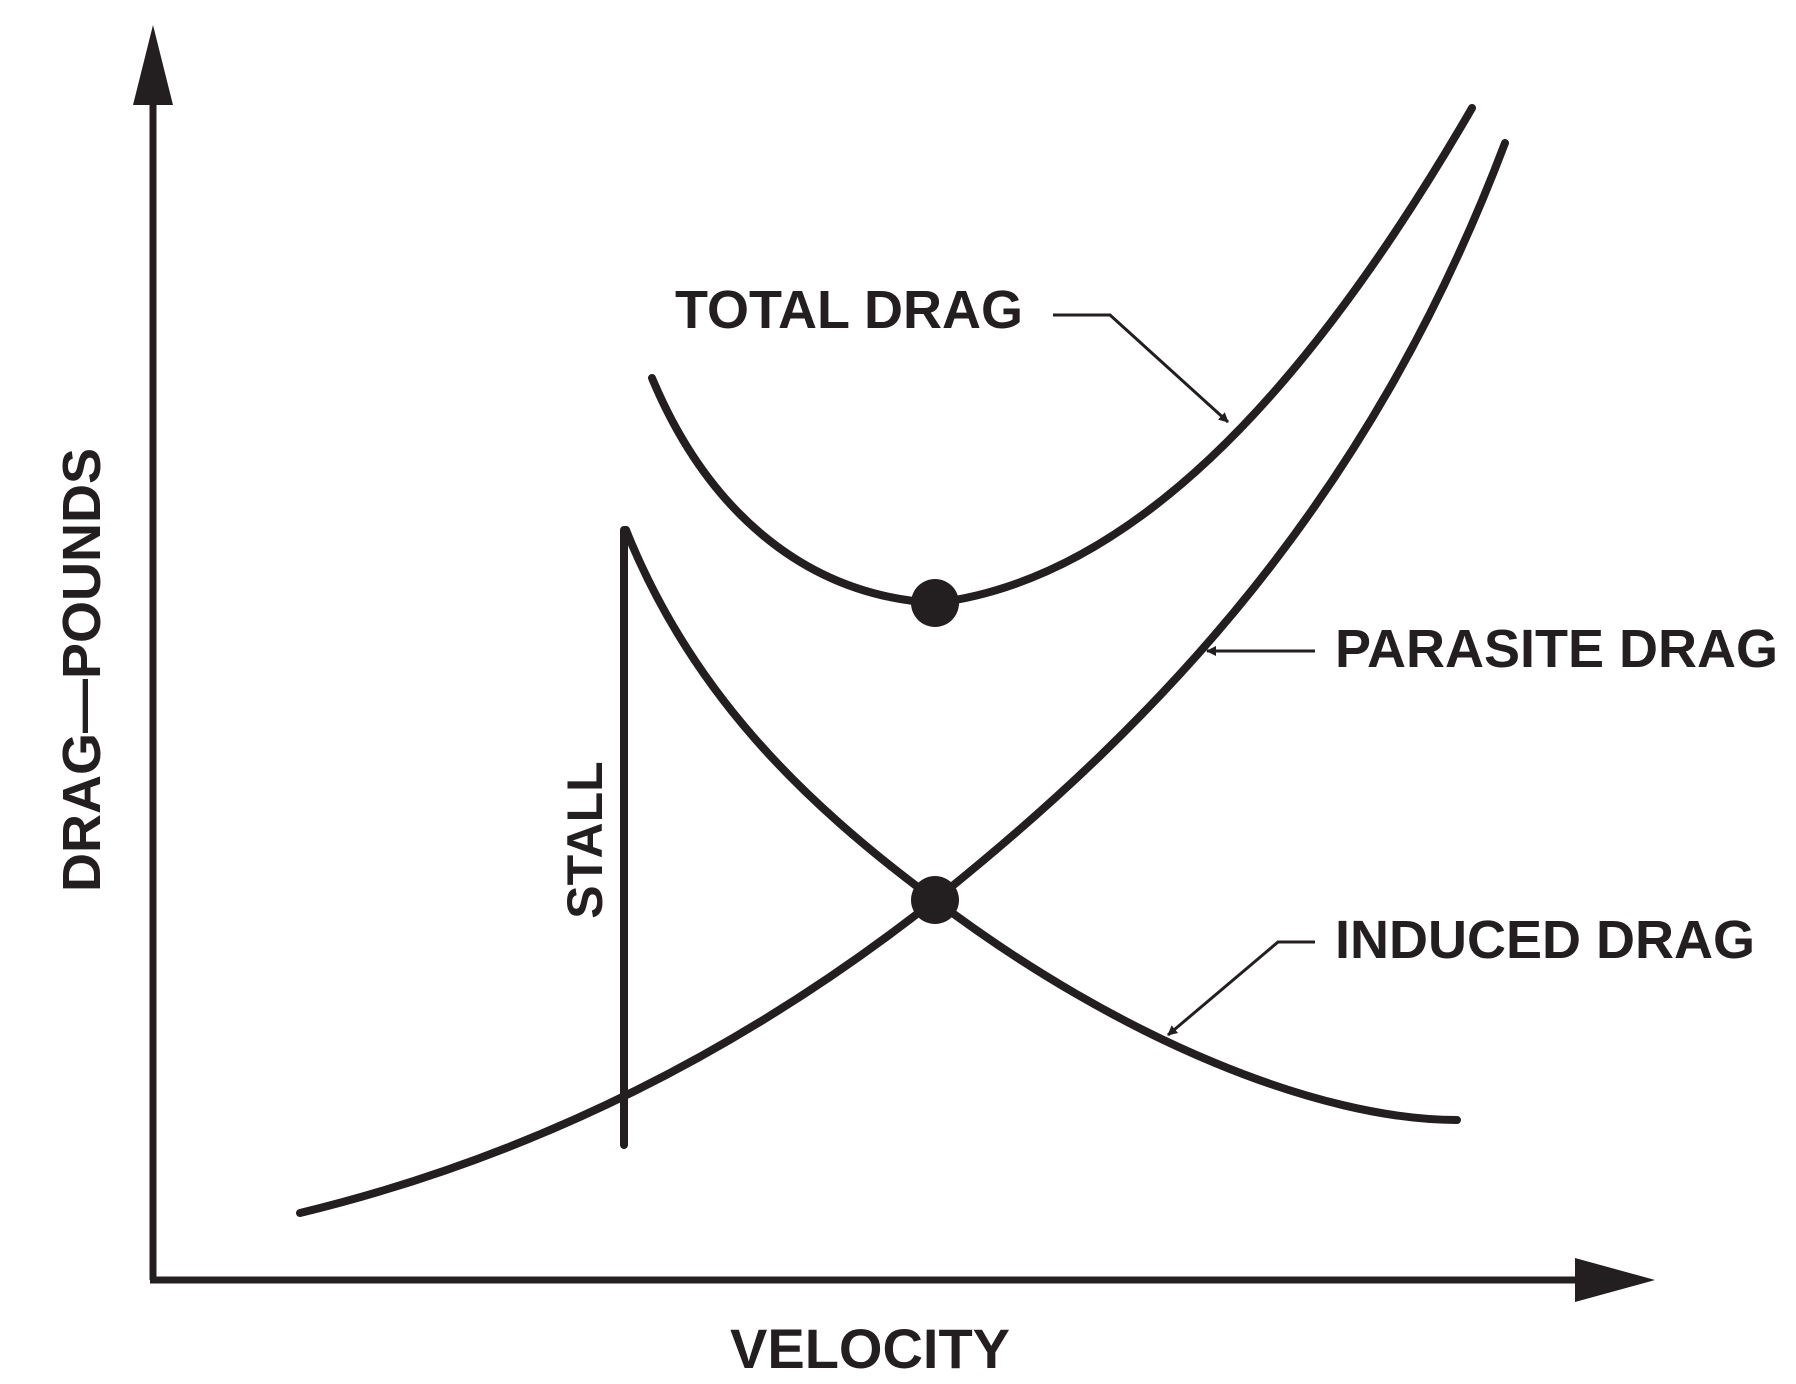 This screenshot has width=1796, height=1384. Describe the element at coordinates (935, 603) in the screenshot. I see `min-total-drag-marker` at that location.